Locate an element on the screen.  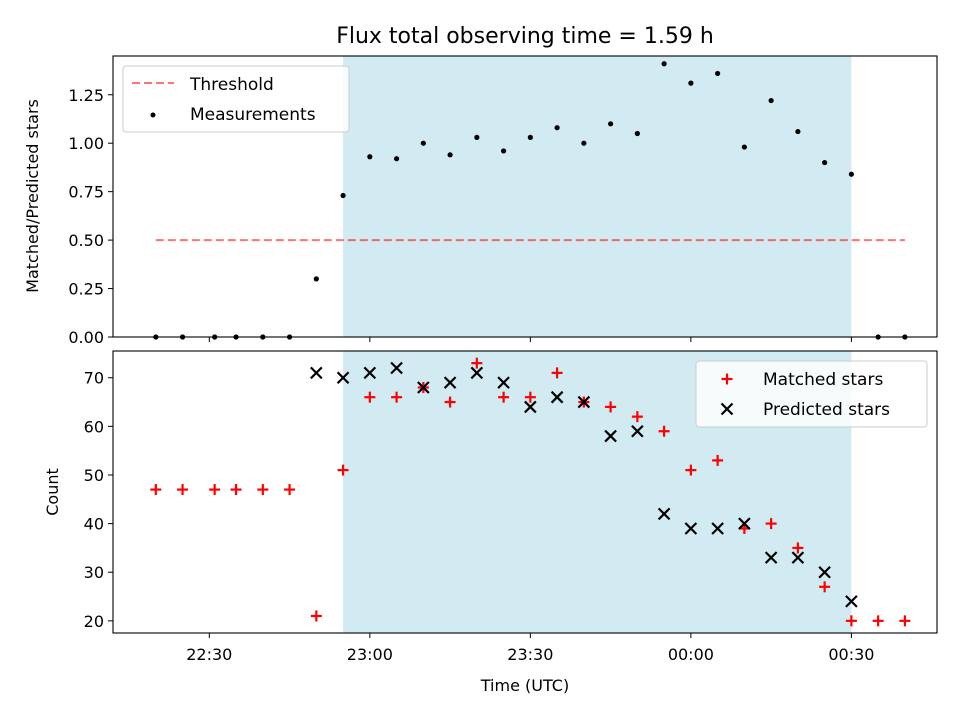
measurements-legend-swatch is located at coordinates (153, 115).